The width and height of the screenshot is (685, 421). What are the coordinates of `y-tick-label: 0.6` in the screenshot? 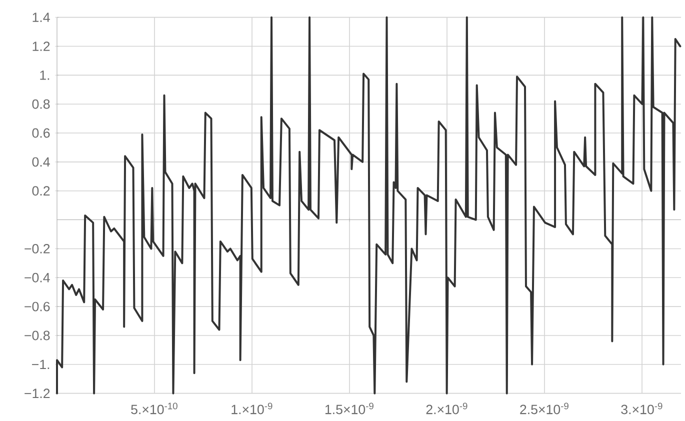 It's located at (41, 133).